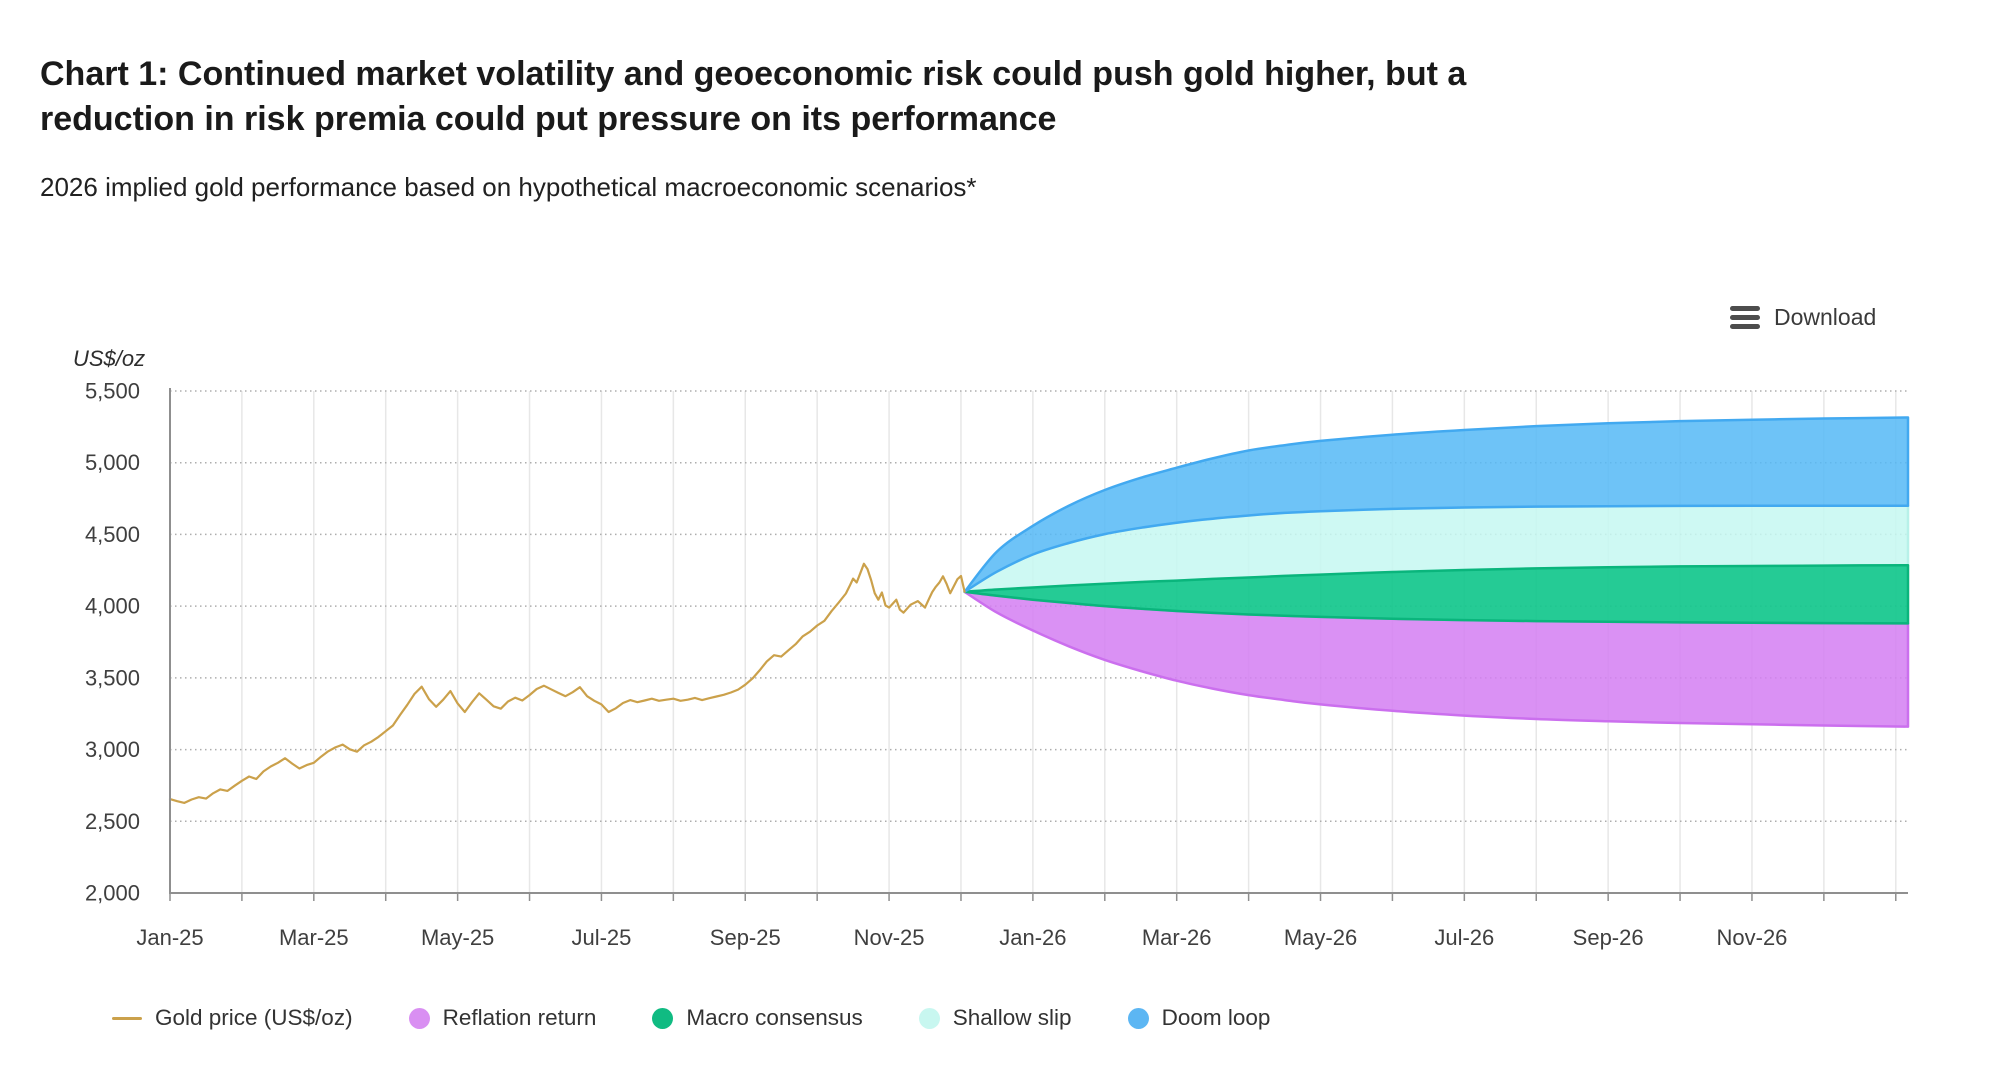 The width and height of the screenshot is (2006, 1078). What do you see at coordinates (127, 1018) in the screenshot?
I see `legend-line-swatch` at bounding box center [127, 1018].